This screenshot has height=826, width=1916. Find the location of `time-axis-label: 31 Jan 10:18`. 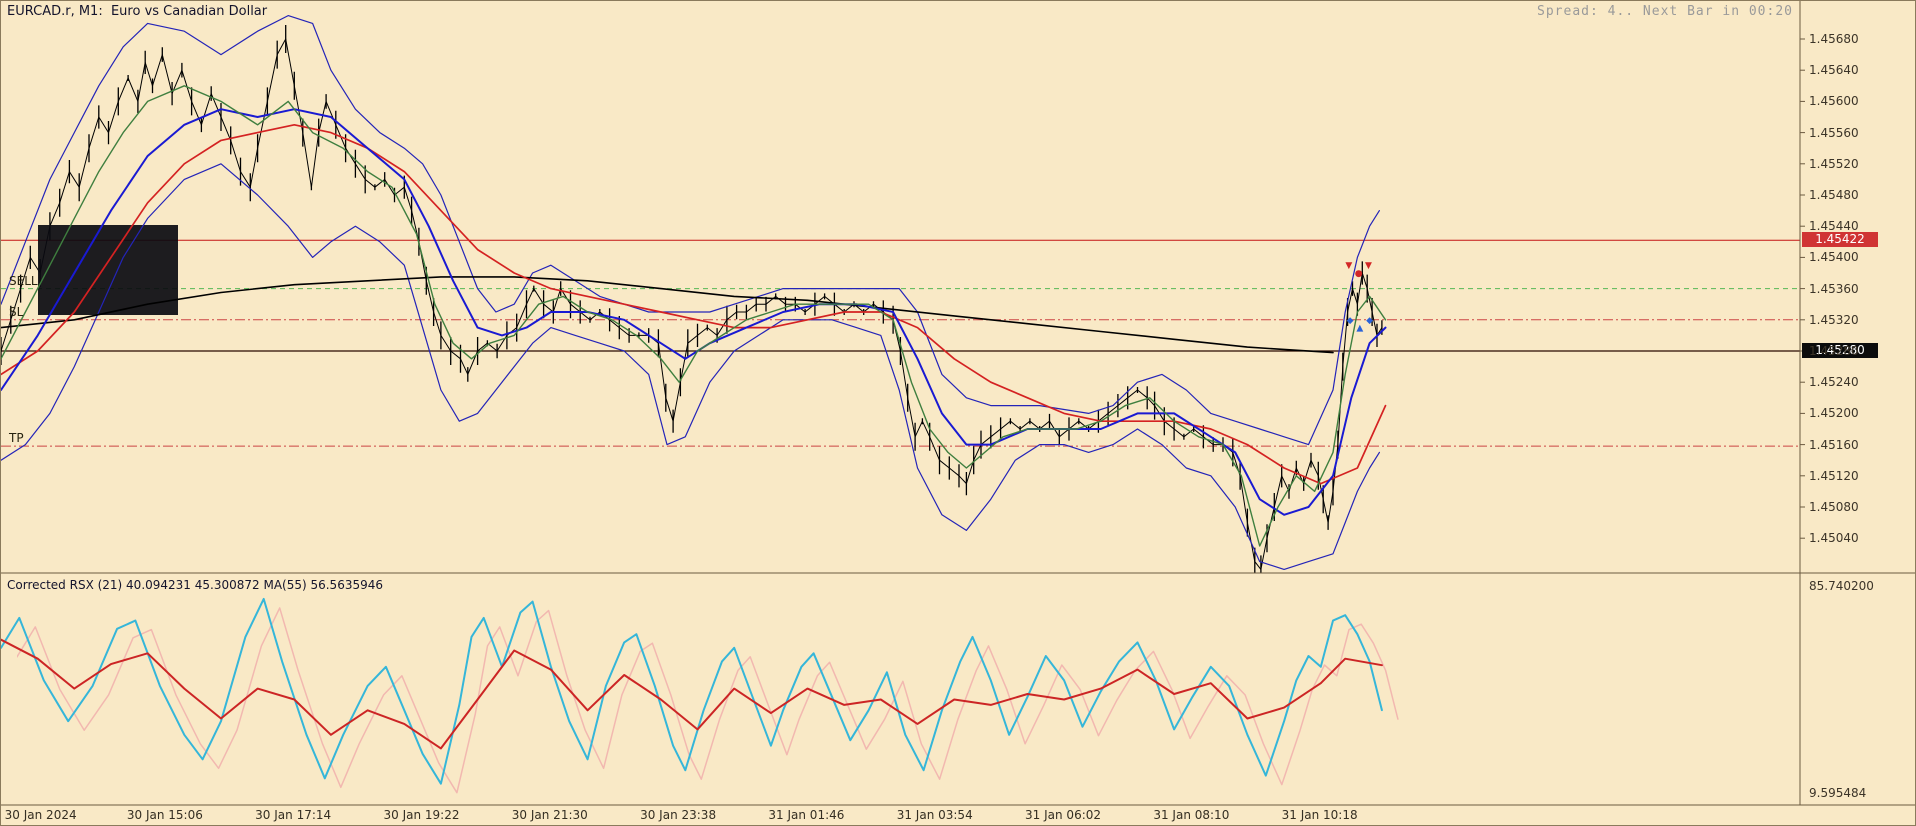

time-axis-label: 31 Jan 10:18 is located at coordinates (1319, 815).